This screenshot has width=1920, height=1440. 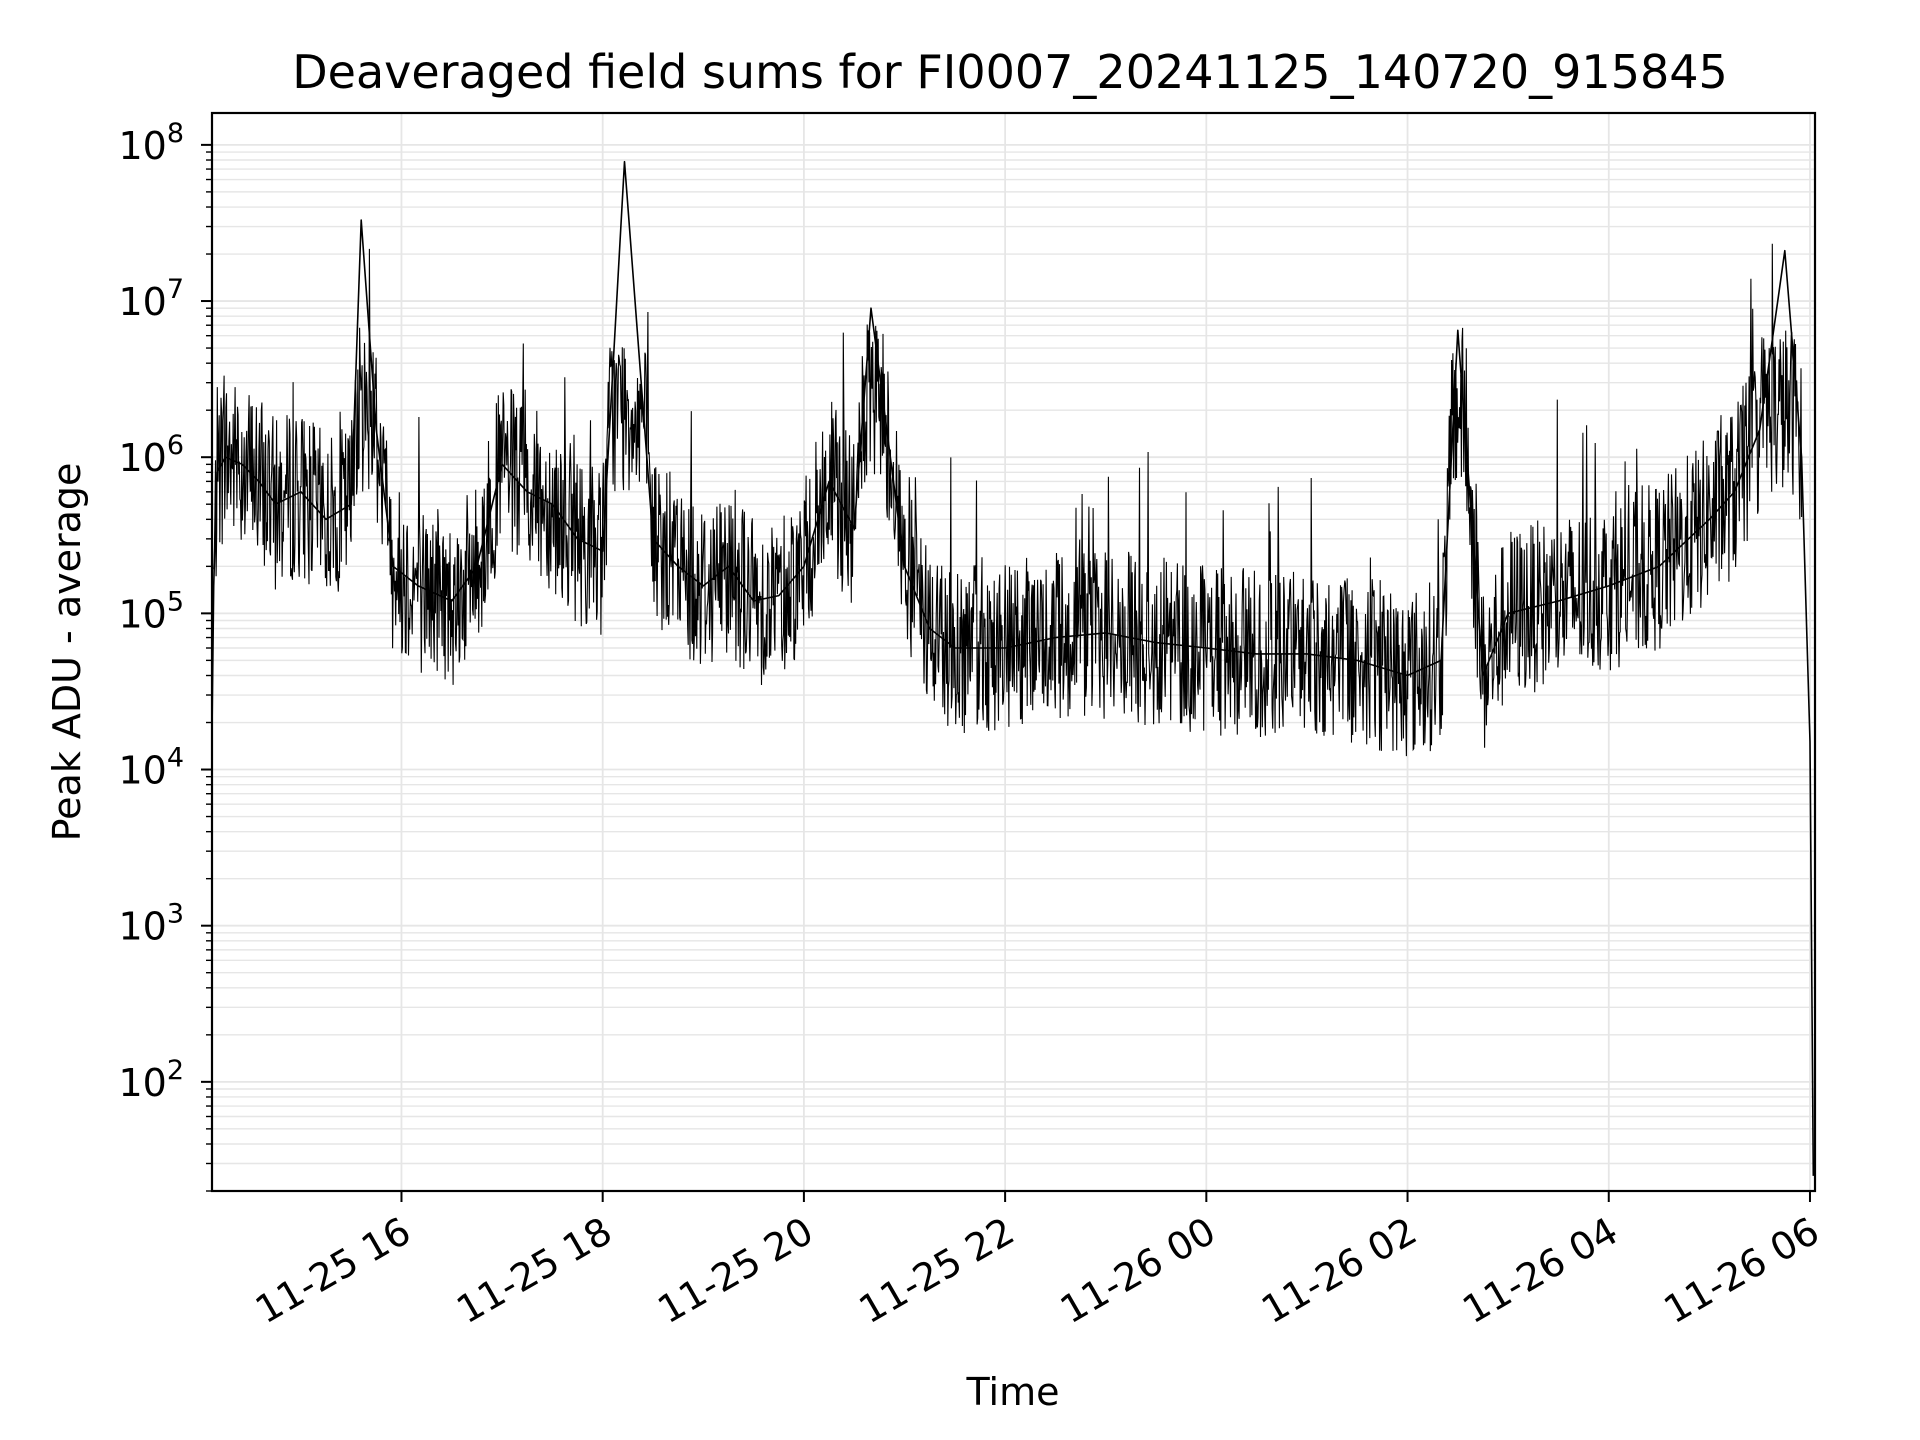 I want to click on y-tick-label: 104, so click(x=151, y=768).